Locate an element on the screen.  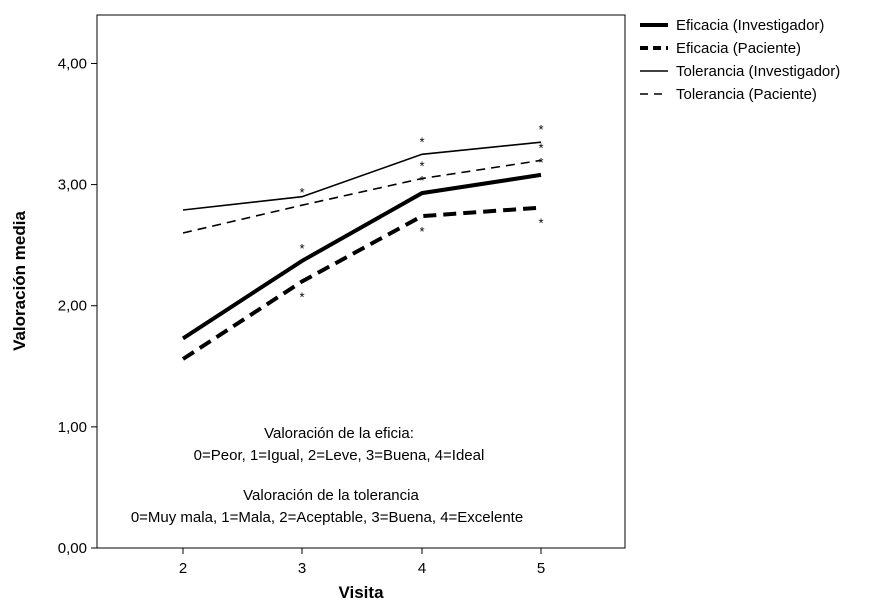
x-tick-label: 4 is located at coordinates (422, 568).